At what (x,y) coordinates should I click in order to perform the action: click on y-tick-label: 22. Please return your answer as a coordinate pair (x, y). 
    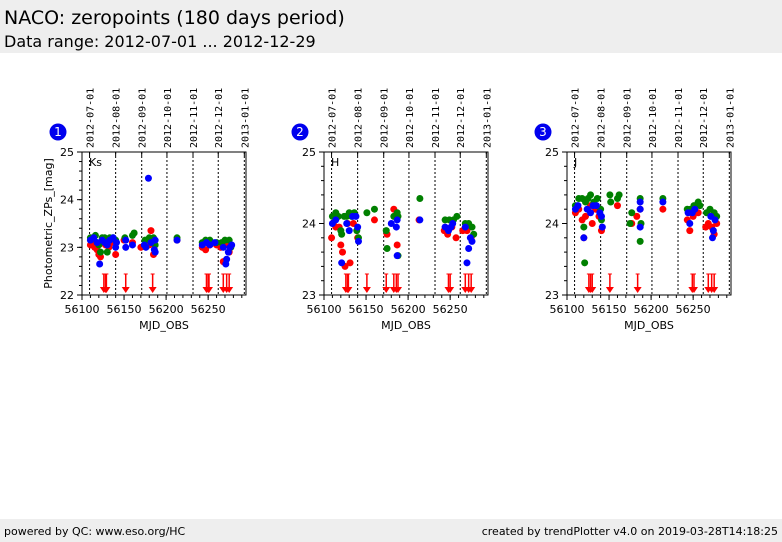
    Looking at the image, I should click on (67, 295).